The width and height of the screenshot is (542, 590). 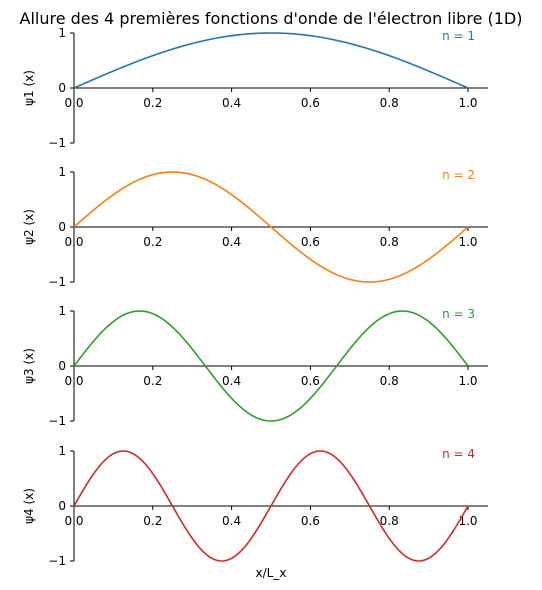 What do you see at coordinates (29, 366) in the screenshot?
I see `y-axis-label: ψ3 (x)` at bounding box center [29, 366].